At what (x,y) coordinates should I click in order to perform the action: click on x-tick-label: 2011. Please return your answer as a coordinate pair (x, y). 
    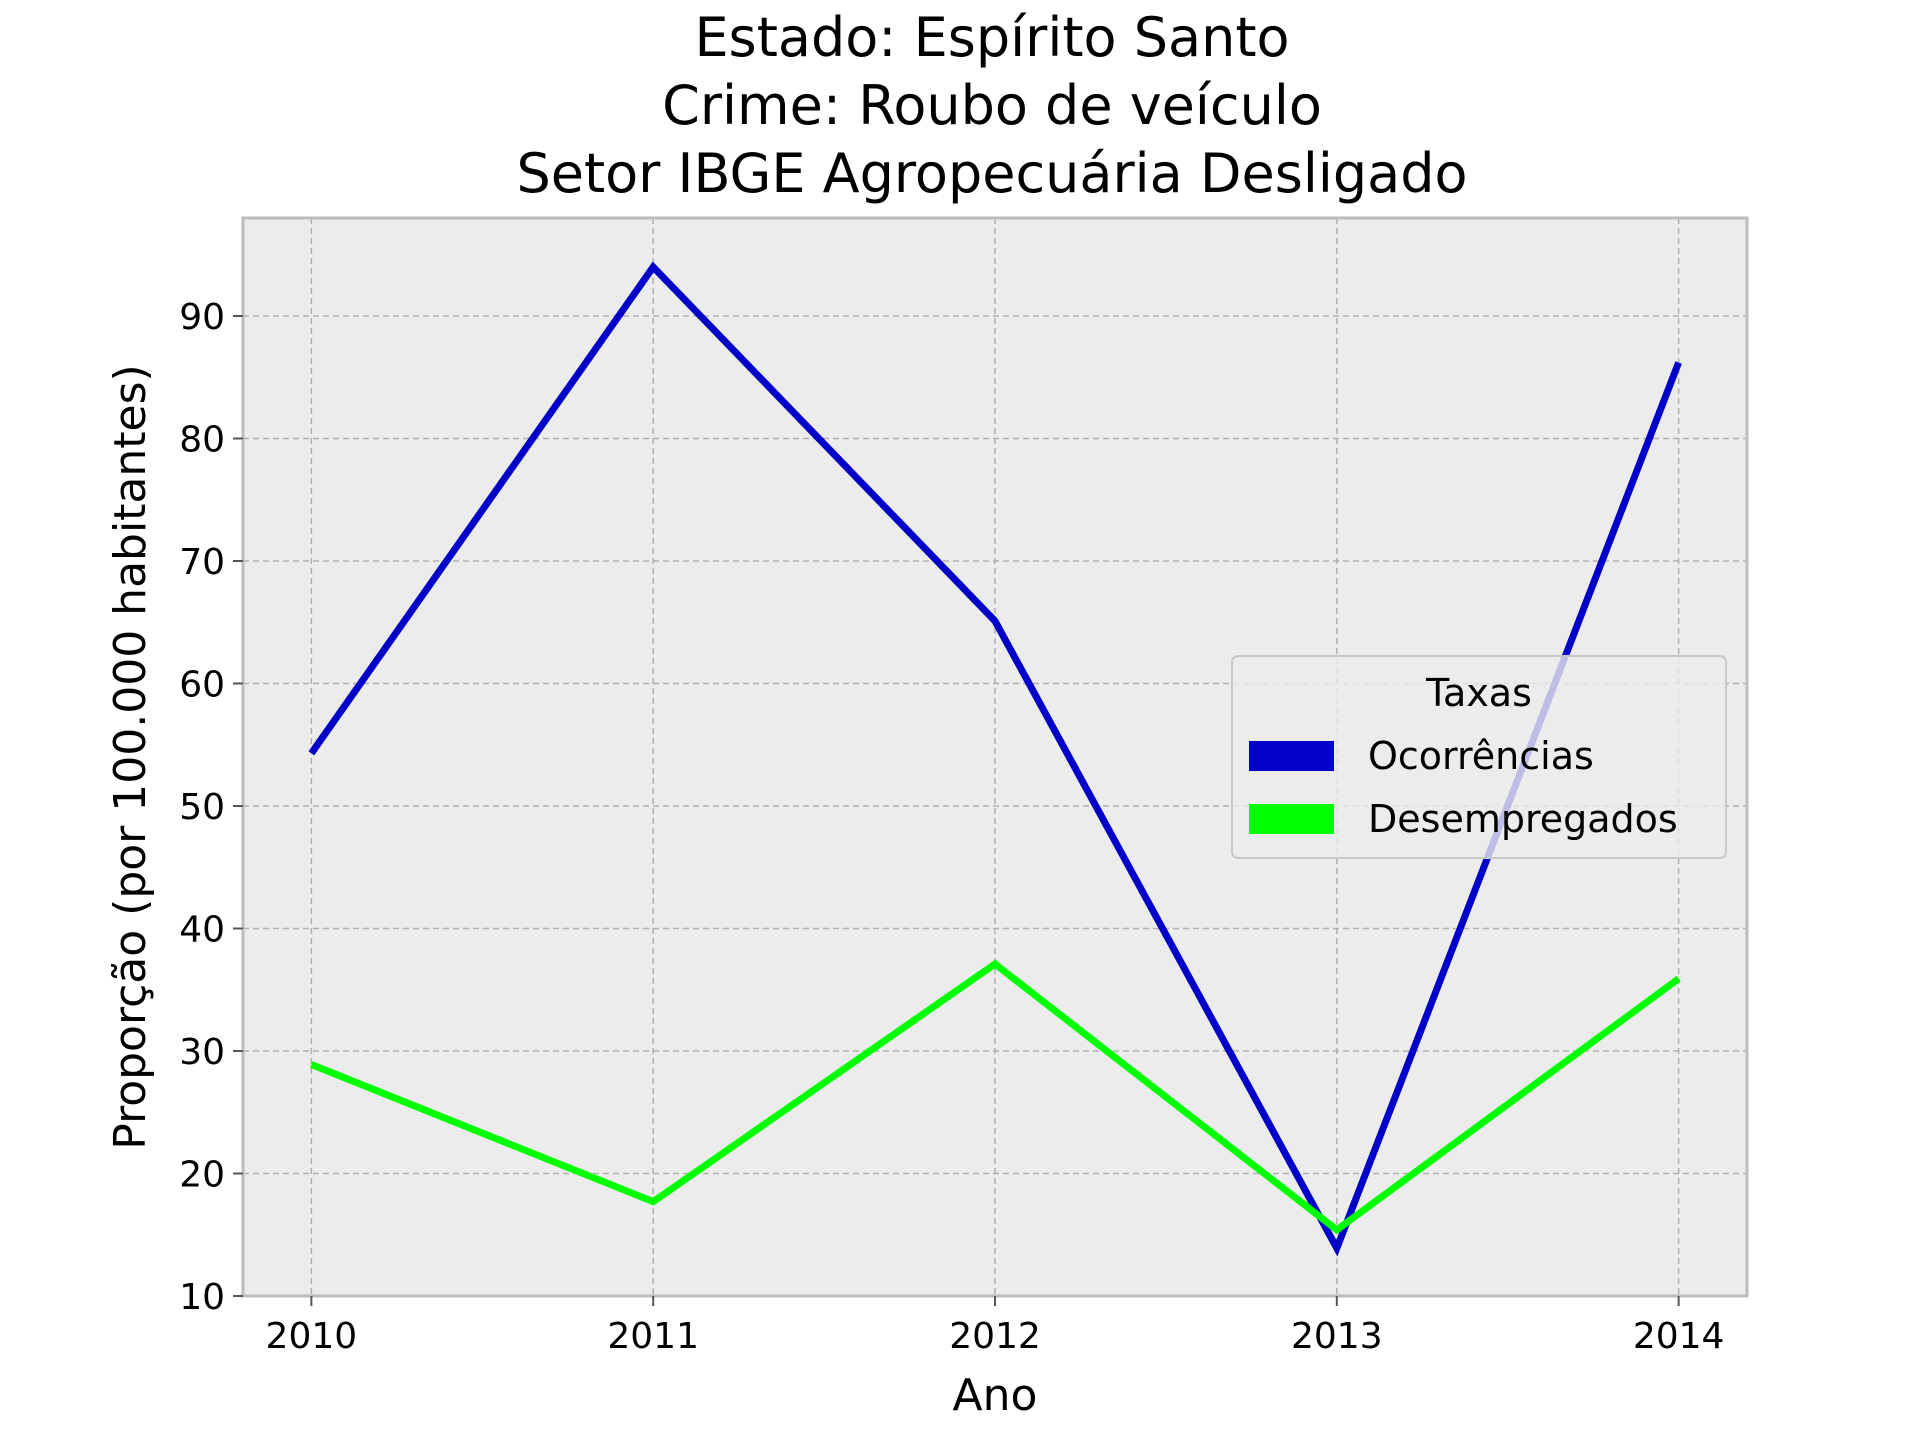
    Looking at the image, I should click on (653, 1336).